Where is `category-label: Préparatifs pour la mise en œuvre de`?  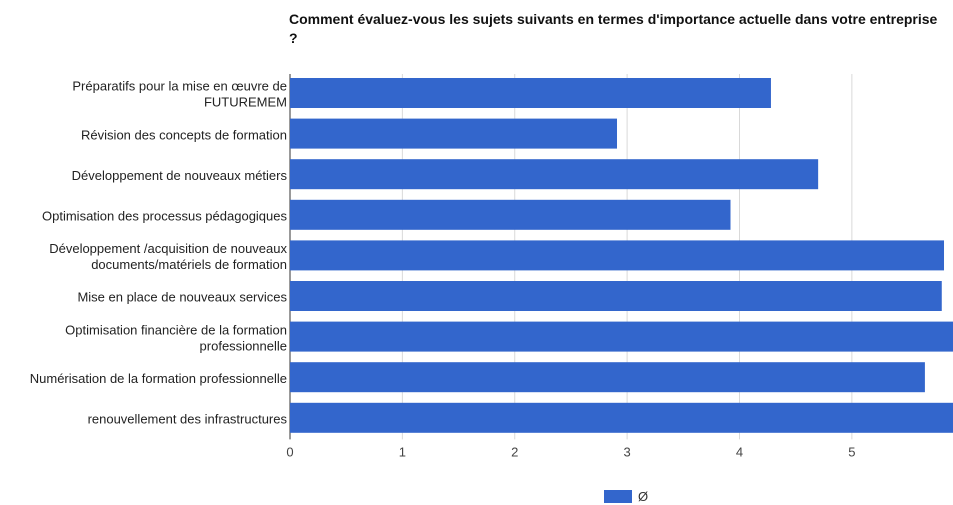 category-label: Préparatifs pour la mise en œuvre de is located at coordinates (179, 86).